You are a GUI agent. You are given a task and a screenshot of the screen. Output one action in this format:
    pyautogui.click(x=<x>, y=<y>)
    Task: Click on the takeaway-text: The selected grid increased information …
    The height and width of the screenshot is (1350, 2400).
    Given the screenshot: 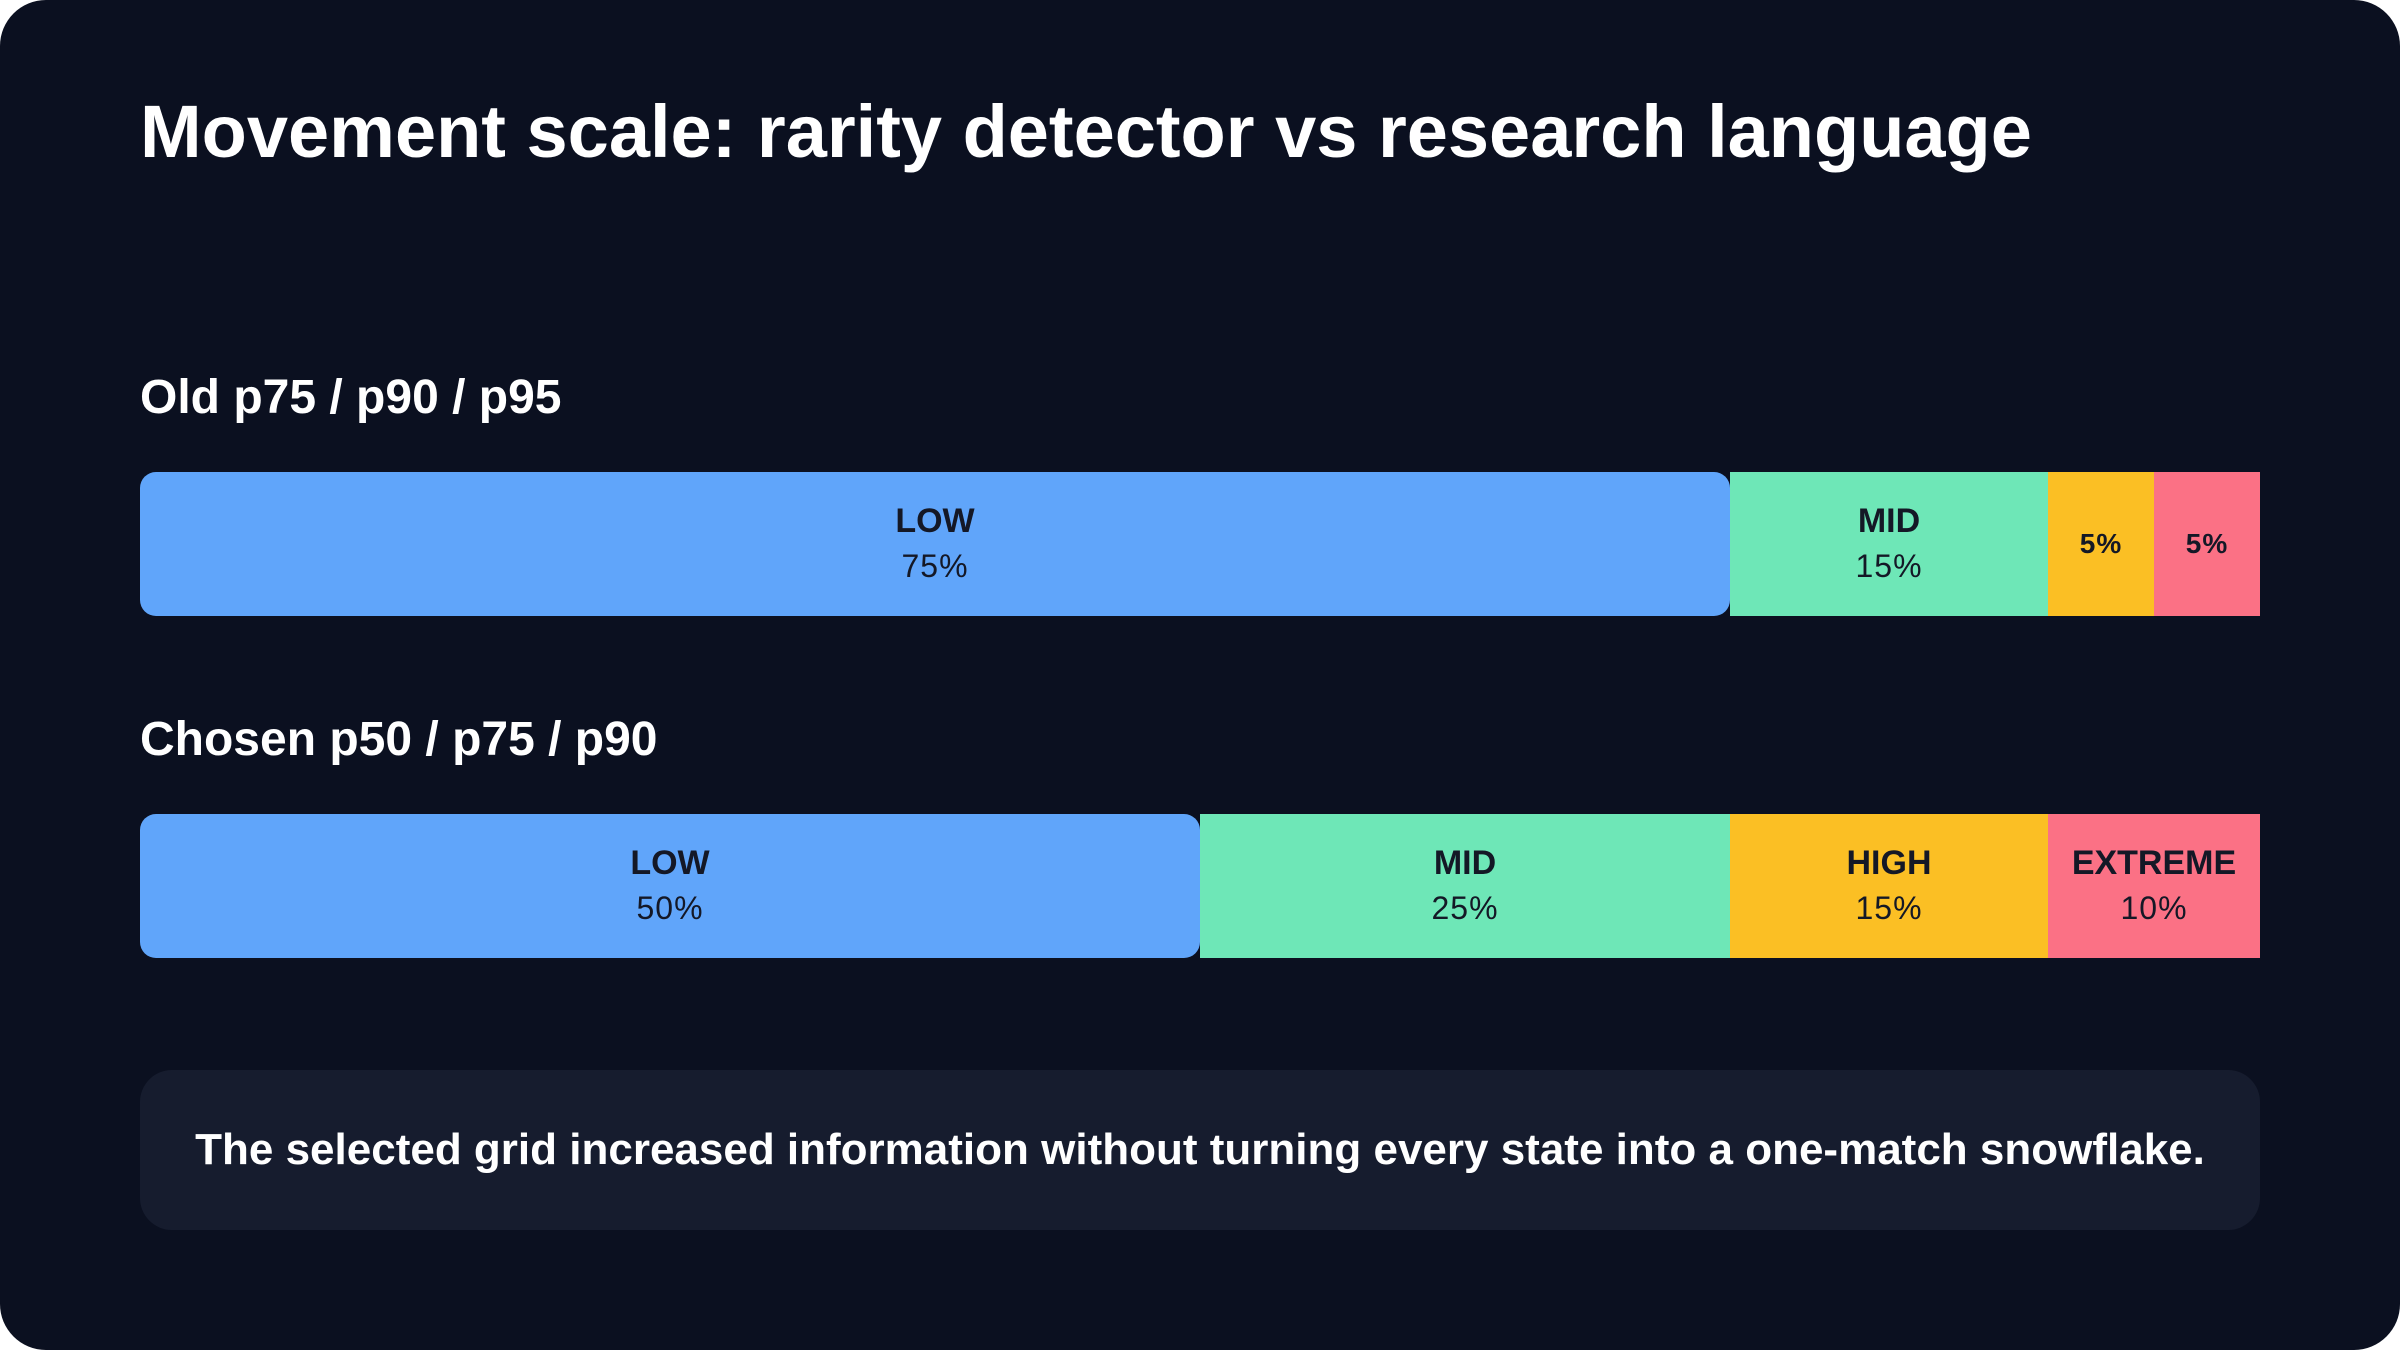 What is the action you would take?
    pyautogui.click(x=1200, y=1149)
    